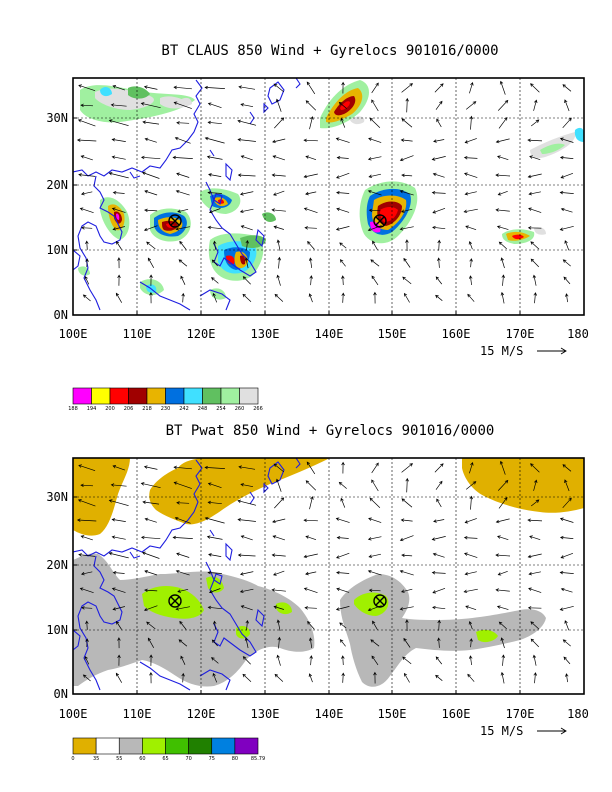 Image resolution: width=612 pixels, height=792 pixels. What do you see at coordinates (578, 714) in the screenshot?
I see `x-tick-label: 180` at bounding box center [578, 714].